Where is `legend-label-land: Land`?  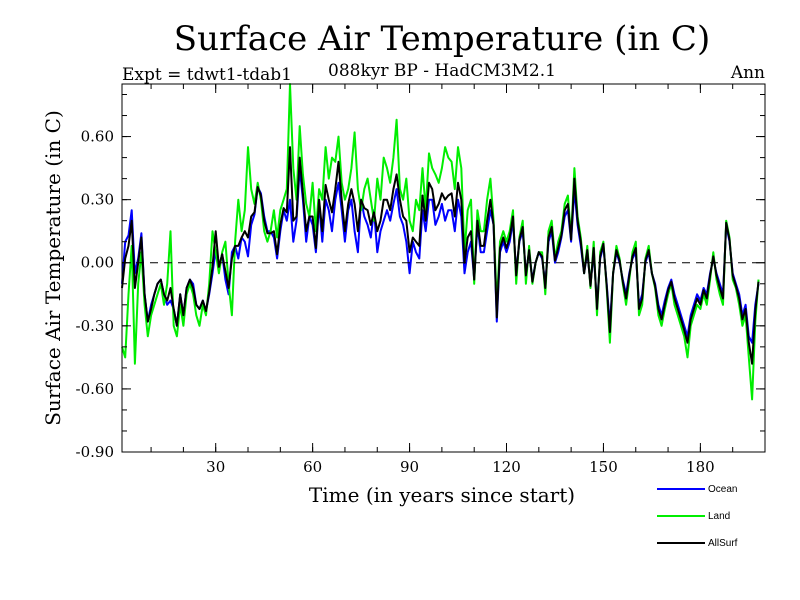
legend-label-land: Land is located at coordinates (719, 516).